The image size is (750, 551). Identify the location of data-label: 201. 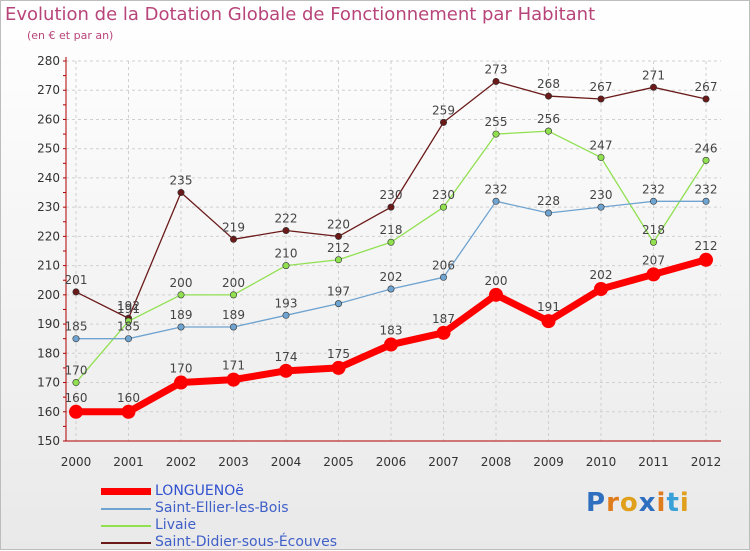
(76, 280).